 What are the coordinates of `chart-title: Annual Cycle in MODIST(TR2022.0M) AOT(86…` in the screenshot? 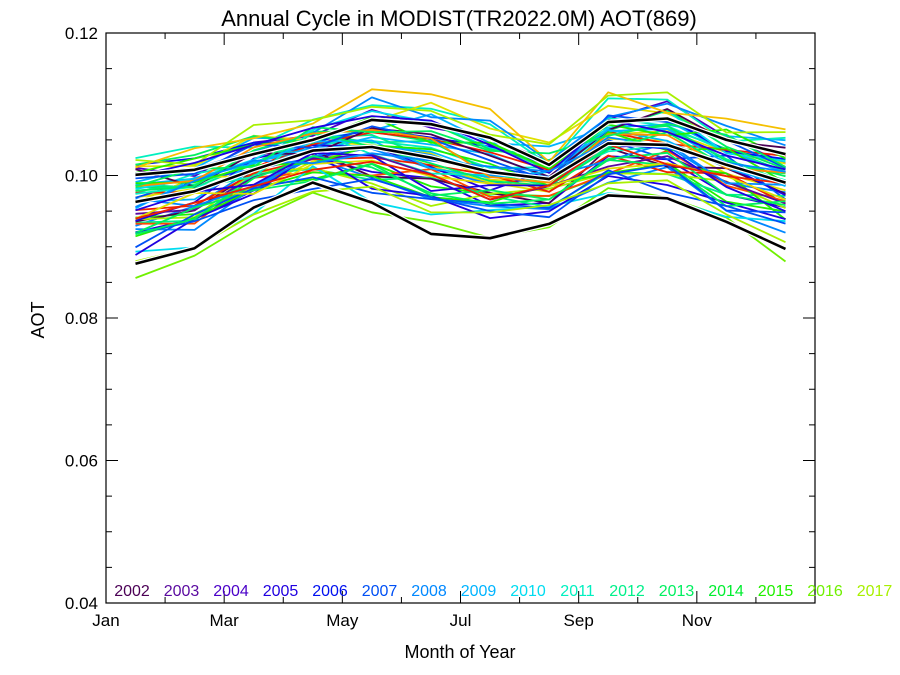 It's located at (459, 18).